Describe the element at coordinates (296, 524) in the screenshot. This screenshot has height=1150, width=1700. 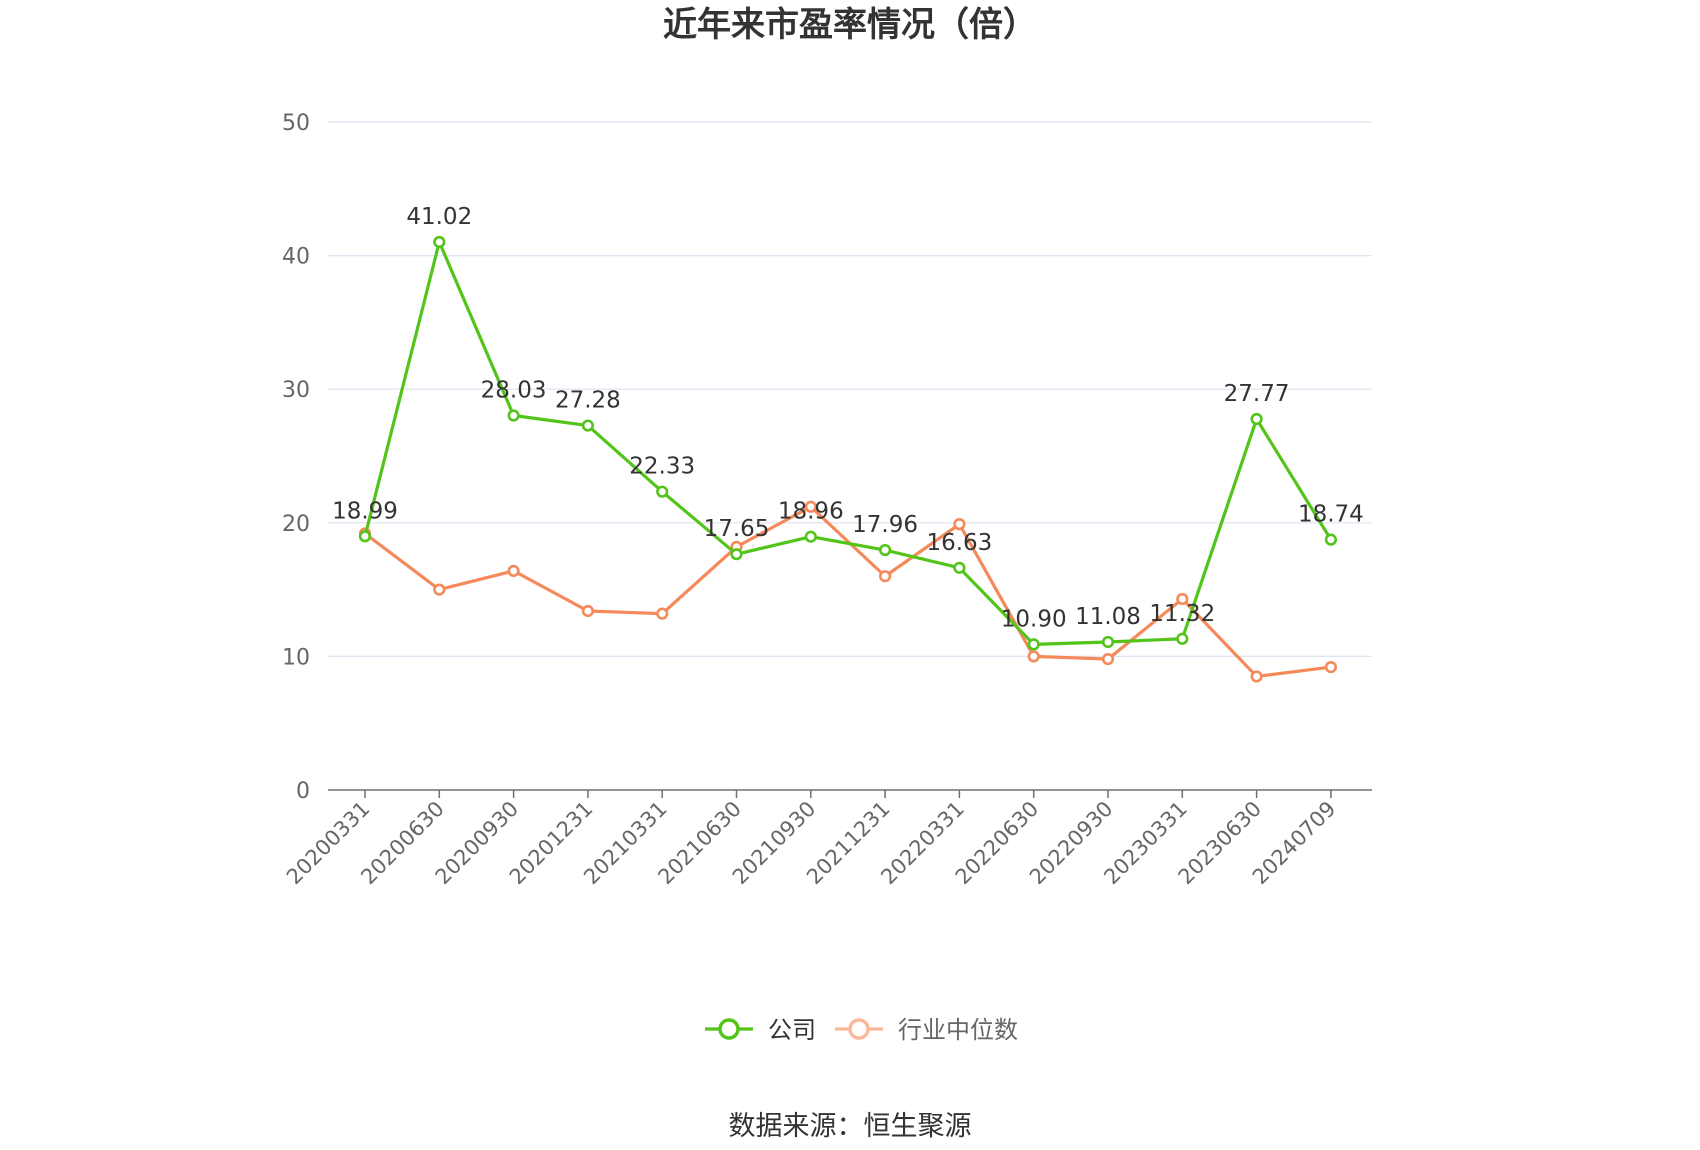
I see `y-tick-label: 20` at that location.